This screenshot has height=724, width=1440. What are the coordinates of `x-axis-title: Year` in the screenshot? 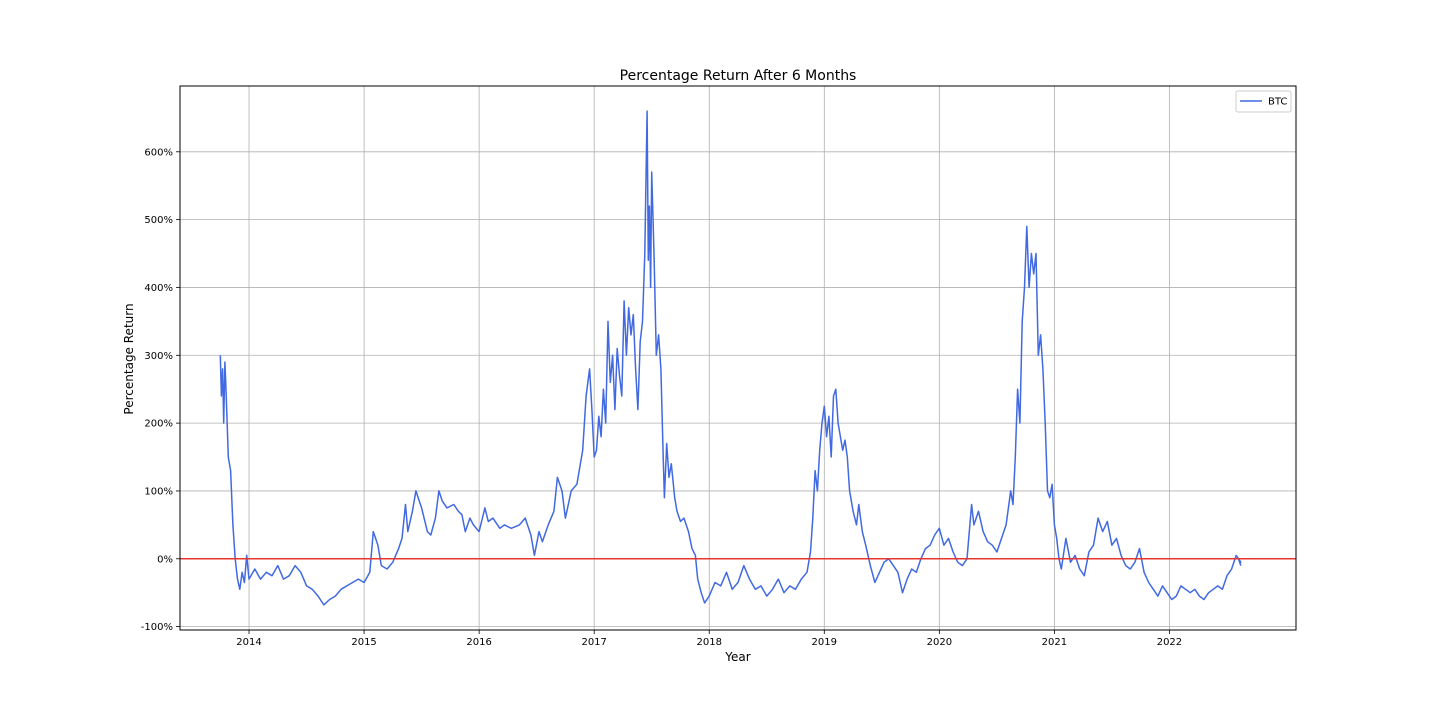 It's located at (737, 657).